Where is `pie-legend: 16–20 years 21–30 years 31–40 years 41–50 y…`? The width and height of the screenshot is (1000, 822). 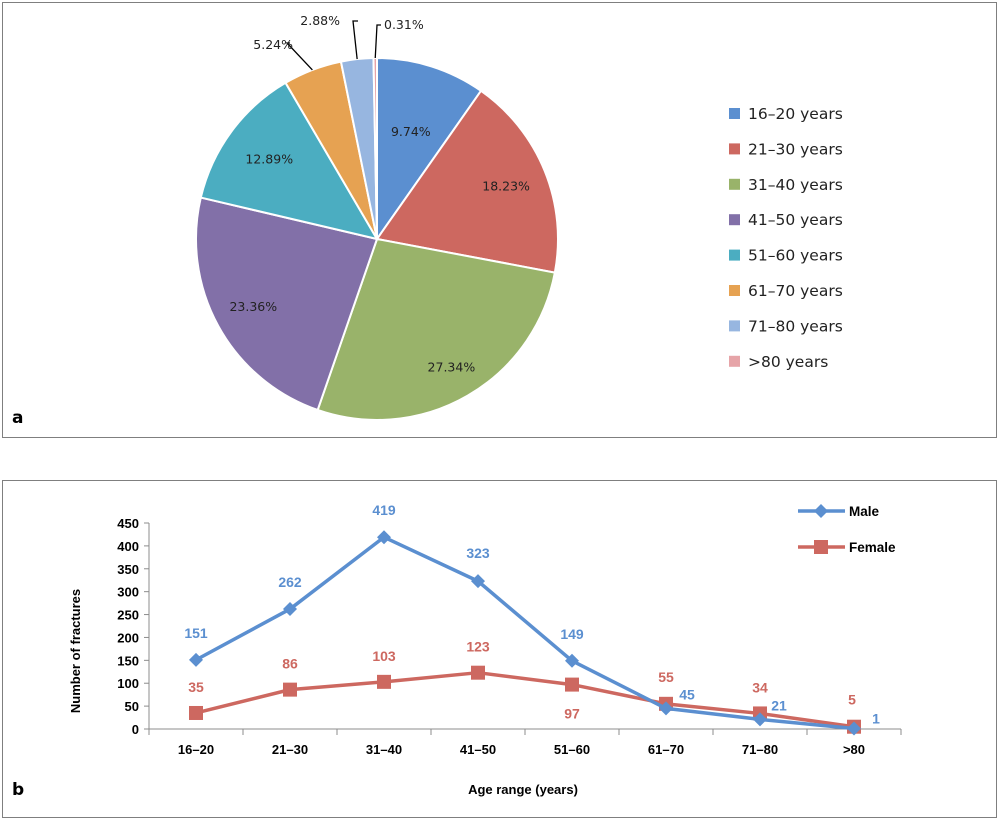 pie-legend: 16–20 years 21–30 years 31–40 years 41–50 y… is located at coordinates (786, 238).